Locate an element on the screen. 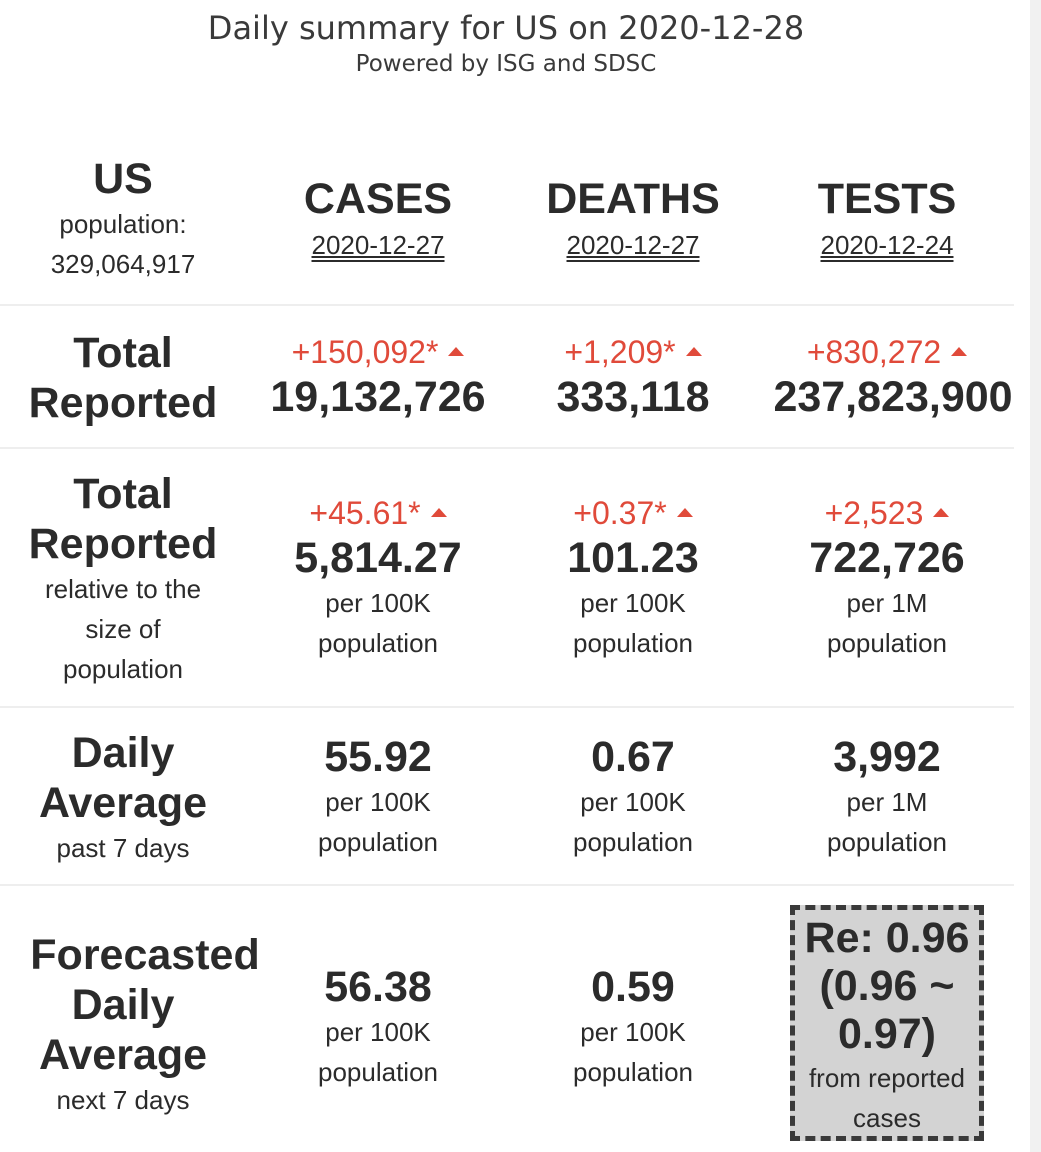  tests-relative-cell: +2,523 722,726 per 1M population is located at coordinates (887, 577).